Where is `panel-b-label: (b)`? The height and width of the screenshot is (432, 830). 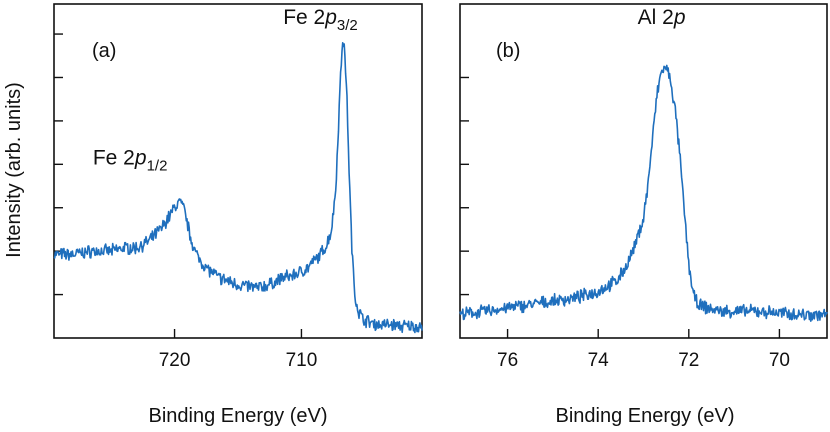
panel-b-label: (b) is located at coordinates (508, 51).